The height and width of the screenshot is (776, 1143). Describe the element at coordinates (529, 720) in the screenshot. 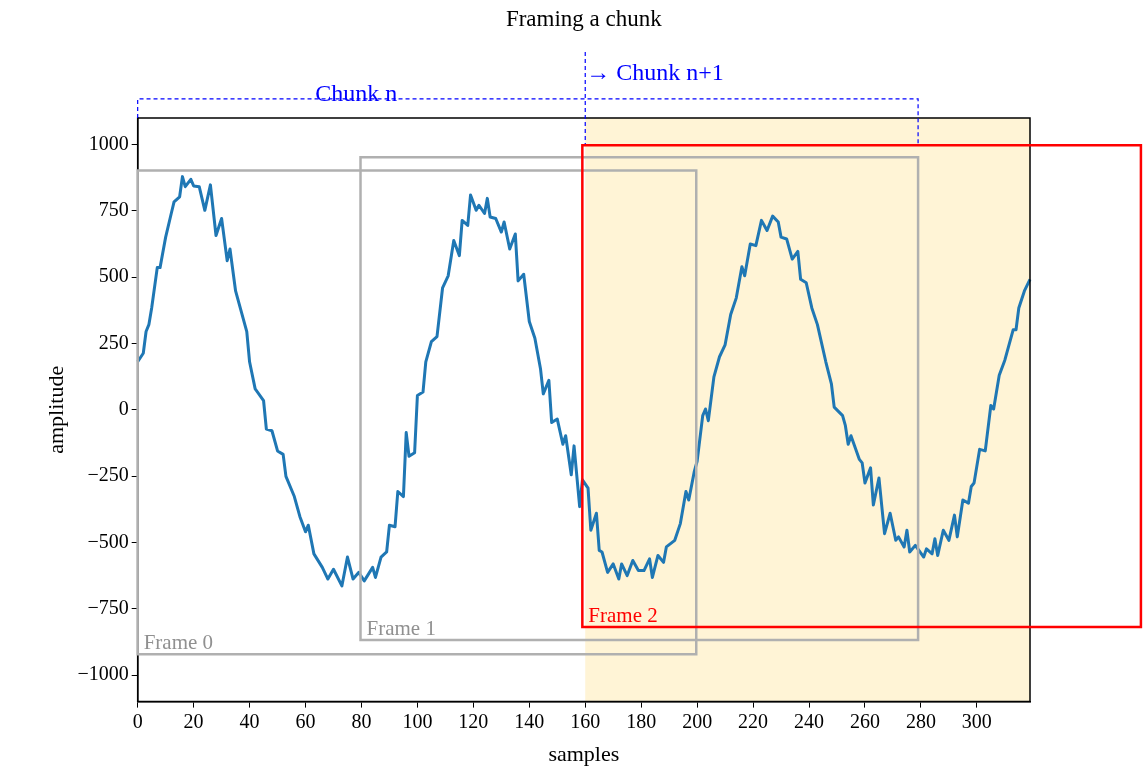

I see `x-tick-label: 140` at that location.